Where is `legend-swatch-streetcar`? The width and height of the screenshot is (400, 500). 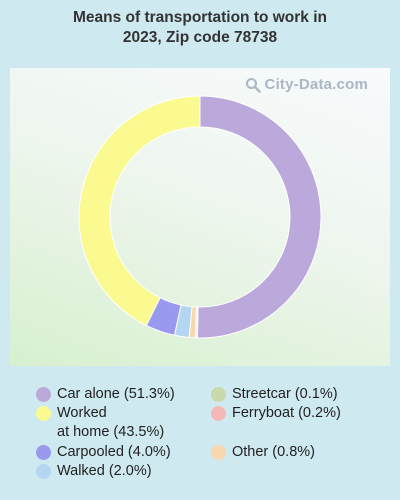 legend-swatch-streetcar is located at coordinates (218, 394).